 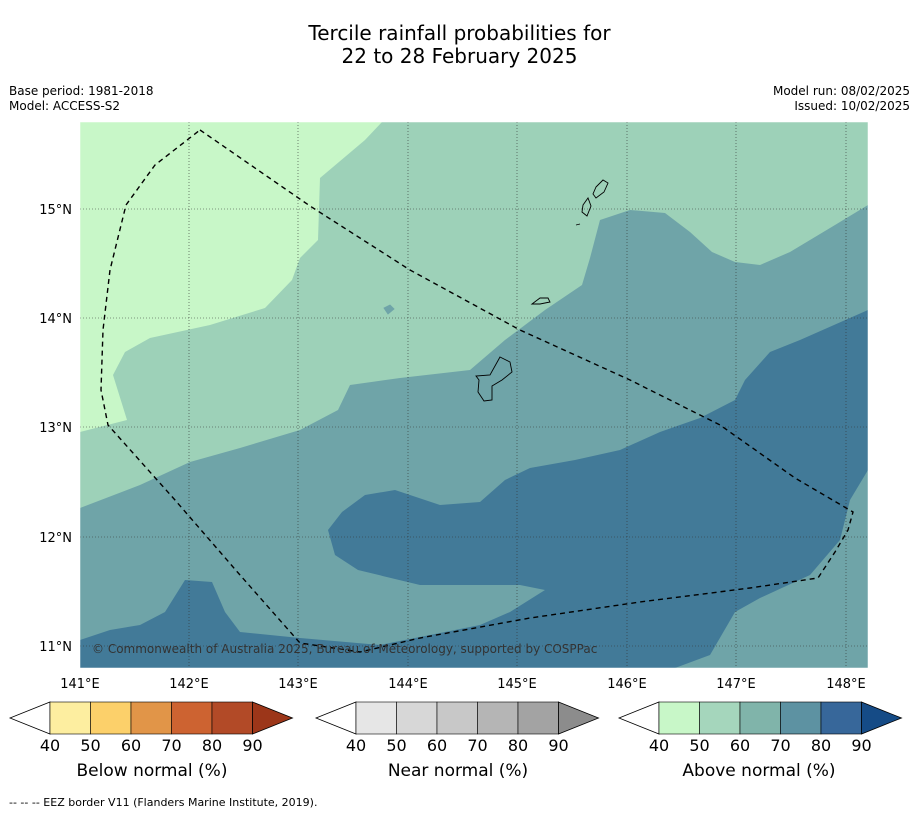 What do you see at coordinates (189, 684) in the screenshot?
I see `longitude-label: 142°E` at bounding box center [189, 684].